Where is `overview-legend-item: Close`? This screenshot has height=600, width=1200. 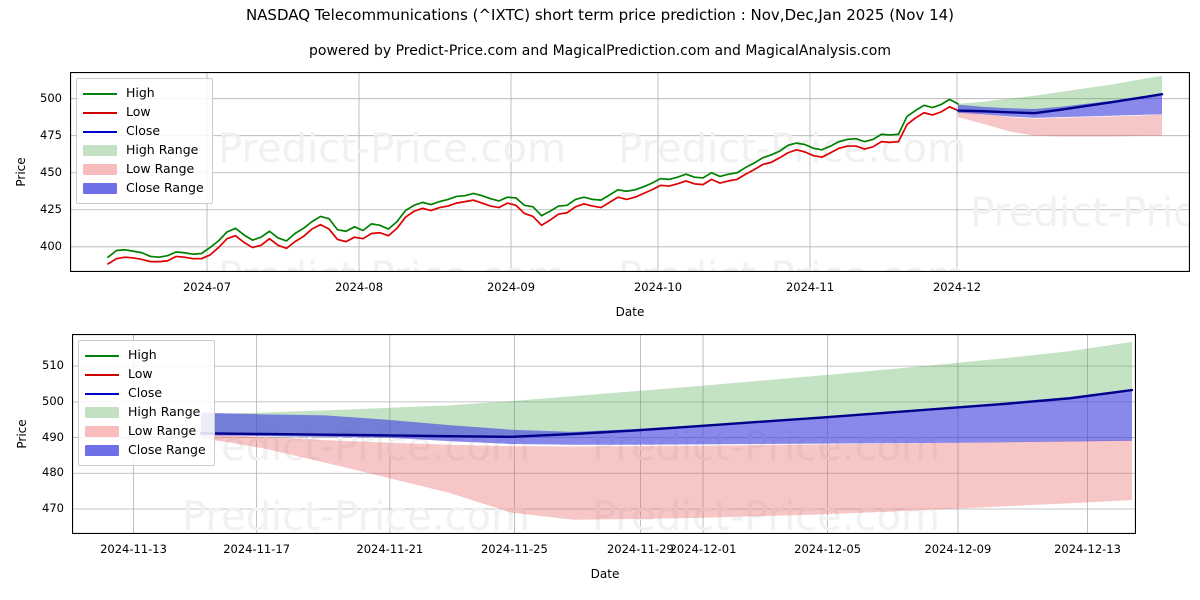
overview-legend-item: Close is located at coordinates (143, 131).